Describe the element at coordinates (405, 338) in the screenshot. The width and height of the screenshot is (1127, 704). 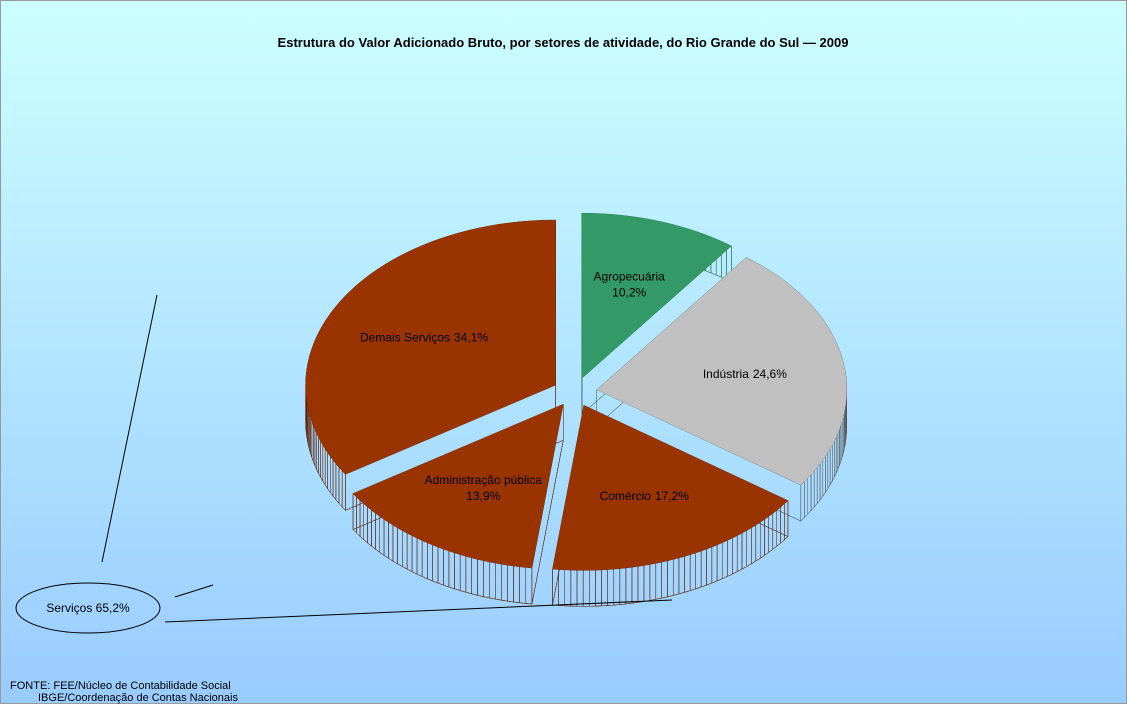
I see `label-name: Demais Serviços` at that location.